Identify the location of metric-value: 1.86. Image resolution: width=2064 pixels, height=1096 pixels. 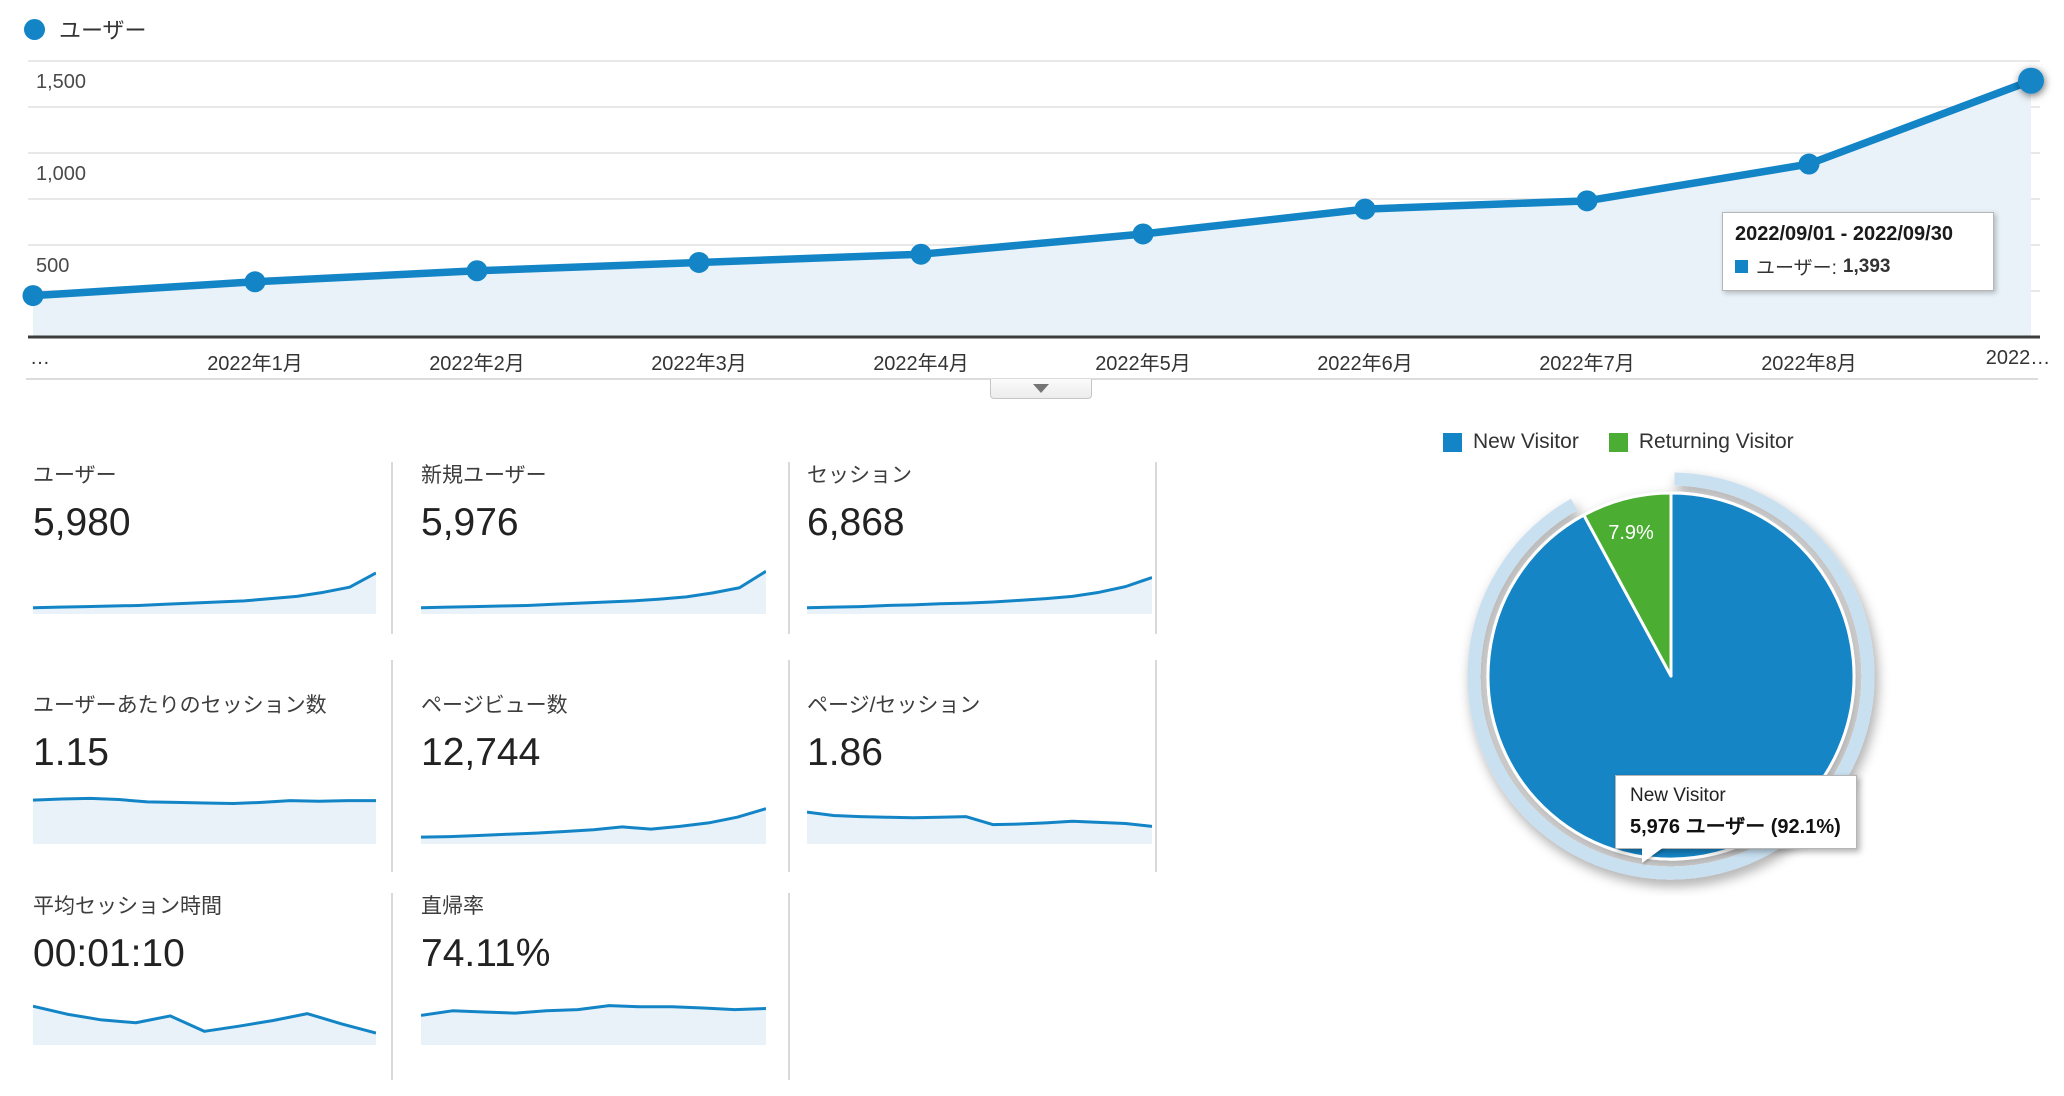
(845, 752).